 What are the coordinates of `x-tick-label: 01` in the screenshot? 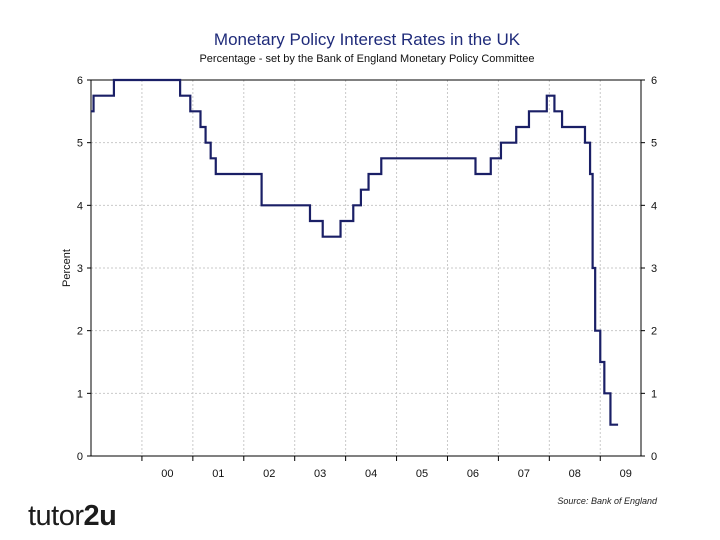 It's located at (218, 474).